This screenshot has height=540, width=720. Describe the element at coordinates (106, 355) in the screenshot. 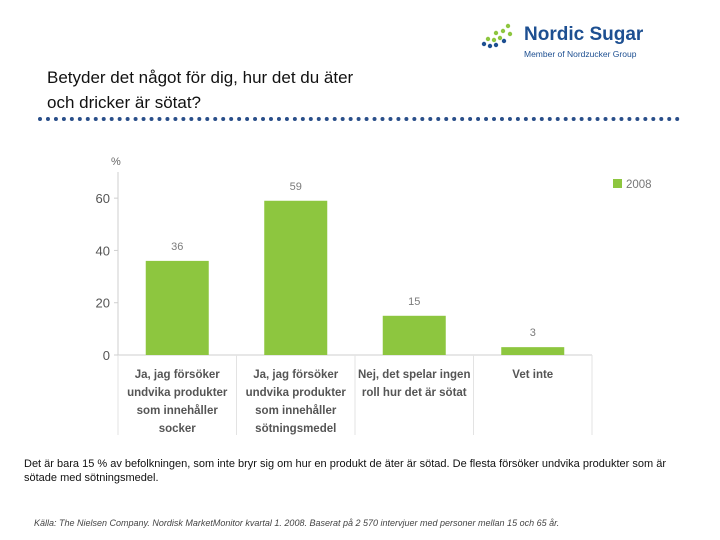

I see `y-tick-label: 0` at that location.